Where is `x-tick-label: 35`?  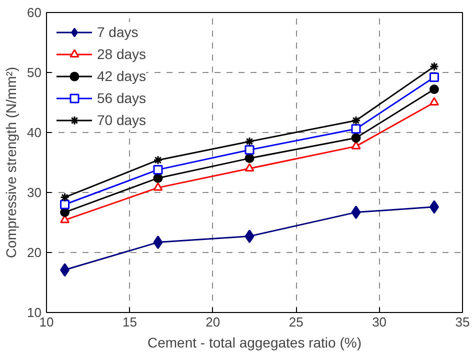
x-tick-label: 35 is located at coordinates (462, 322).